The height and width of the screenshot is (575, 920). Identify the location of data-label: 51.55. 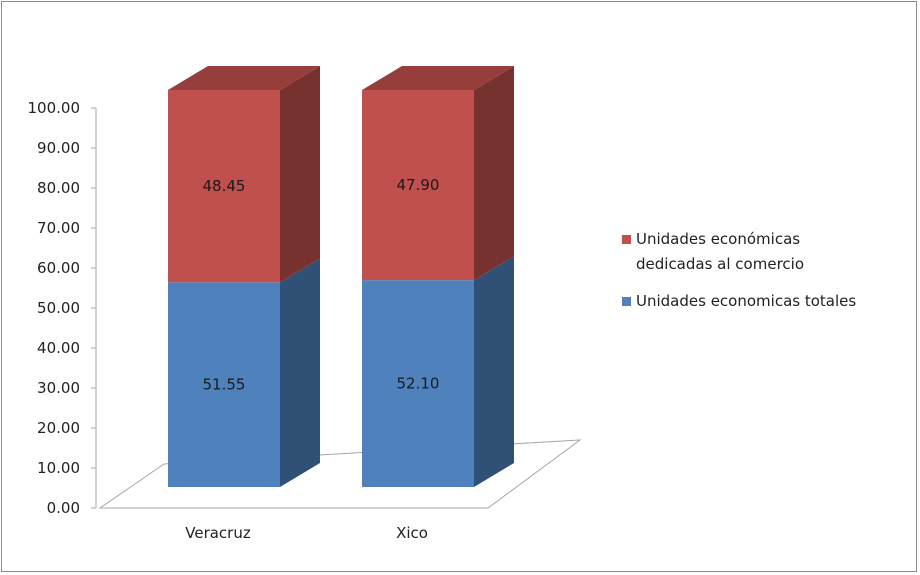
(224, 385).